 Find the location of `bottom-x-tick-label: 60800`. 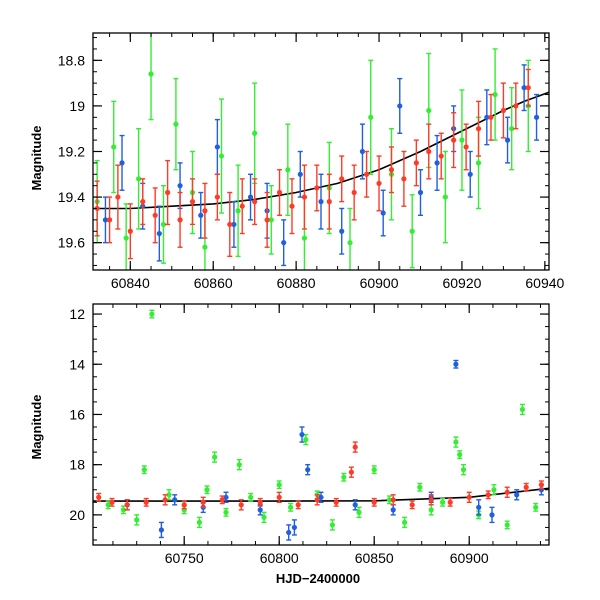

bottom-x-tick-label: 60800 is located at coordinates (279, 558).